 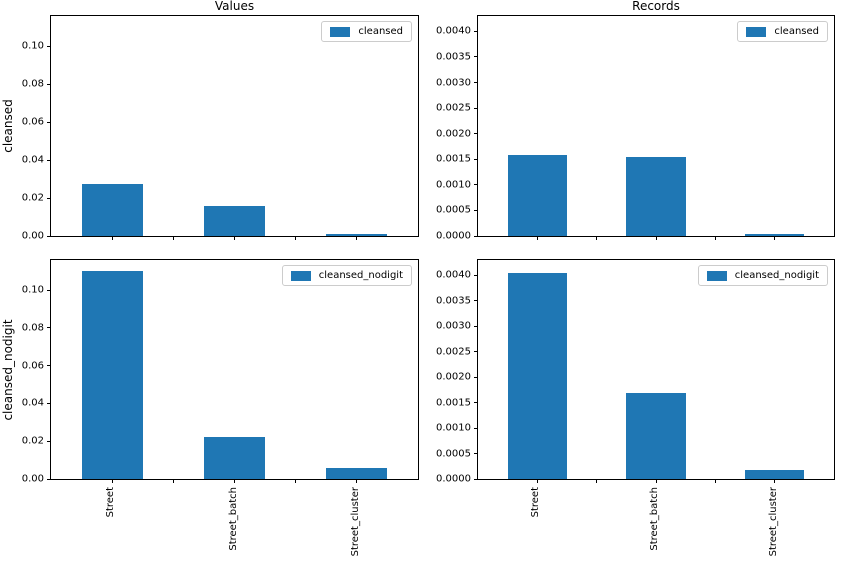 I want to click on x-axis-tick-label: Street_batch, so click(x=233, y=519).